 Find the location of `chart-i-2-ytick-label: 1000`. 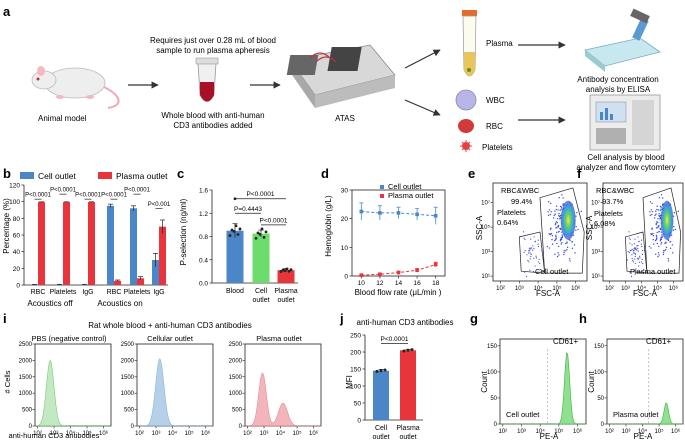

chart-i-2-ytick-label: 1000 is located at coordinates (128, 394).